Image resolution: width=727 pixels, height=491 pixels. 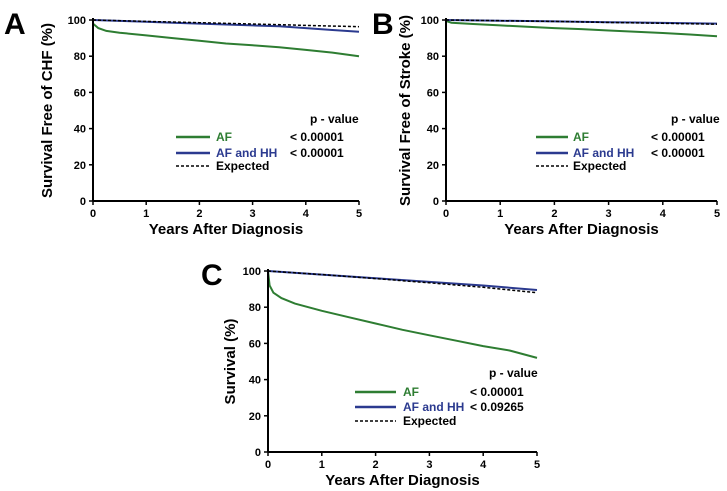 I want to click on y-axis-title: Survival (%), so click(x=230, y=362).